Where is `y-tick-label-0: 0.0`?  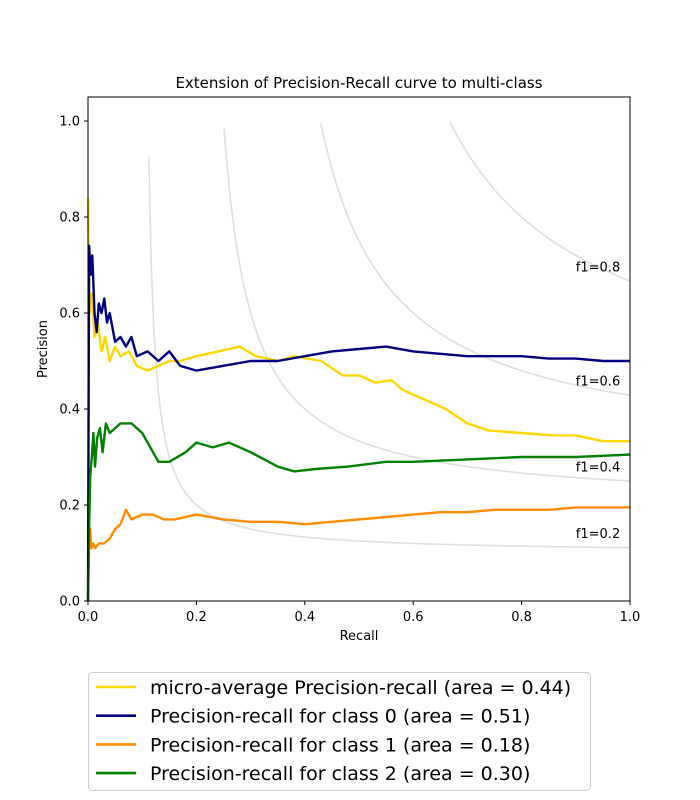
y-tick-label-0: 0.0 is located at coordinates (69, 602).